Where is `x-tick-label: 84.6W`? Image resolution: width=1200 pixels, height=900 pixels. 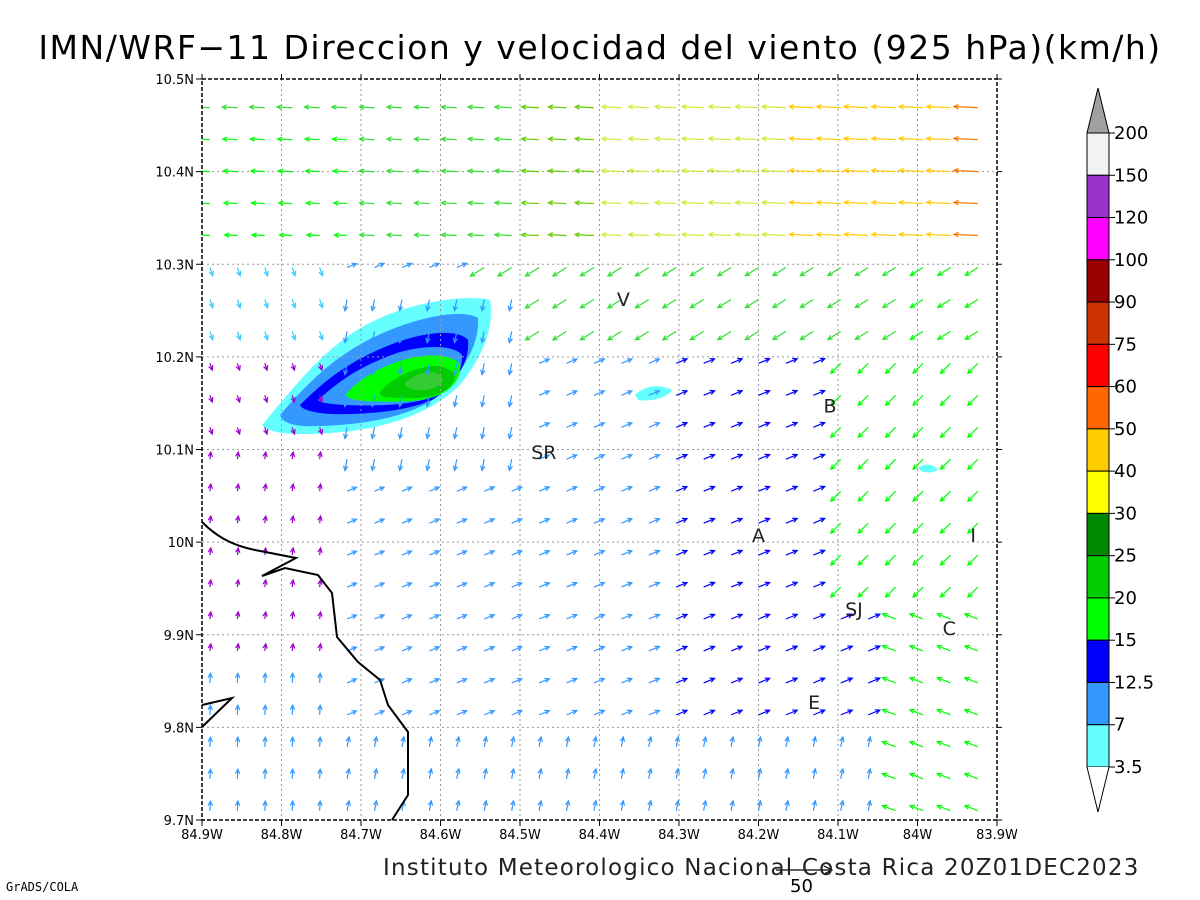
x-tick-label: 84.6W is located at coordinates (441, 835).